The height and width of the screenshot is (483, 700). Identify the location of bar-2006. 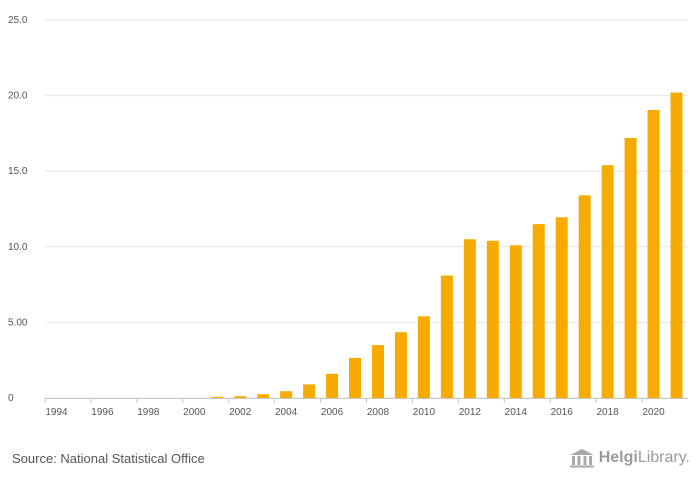
(332, 385).